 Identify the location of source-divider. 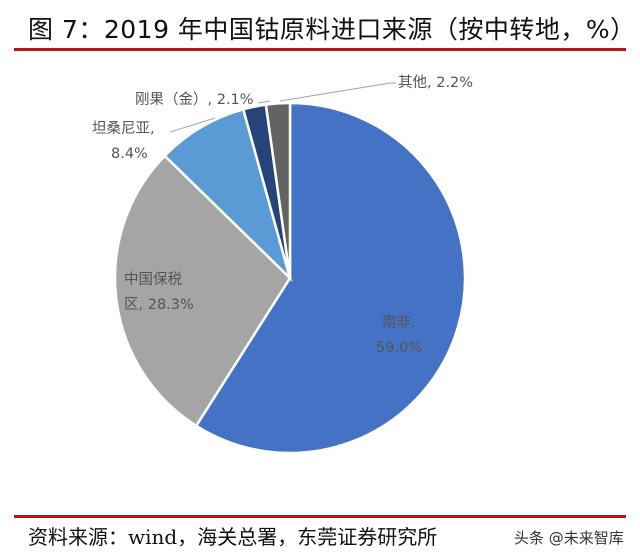
(320, 516).